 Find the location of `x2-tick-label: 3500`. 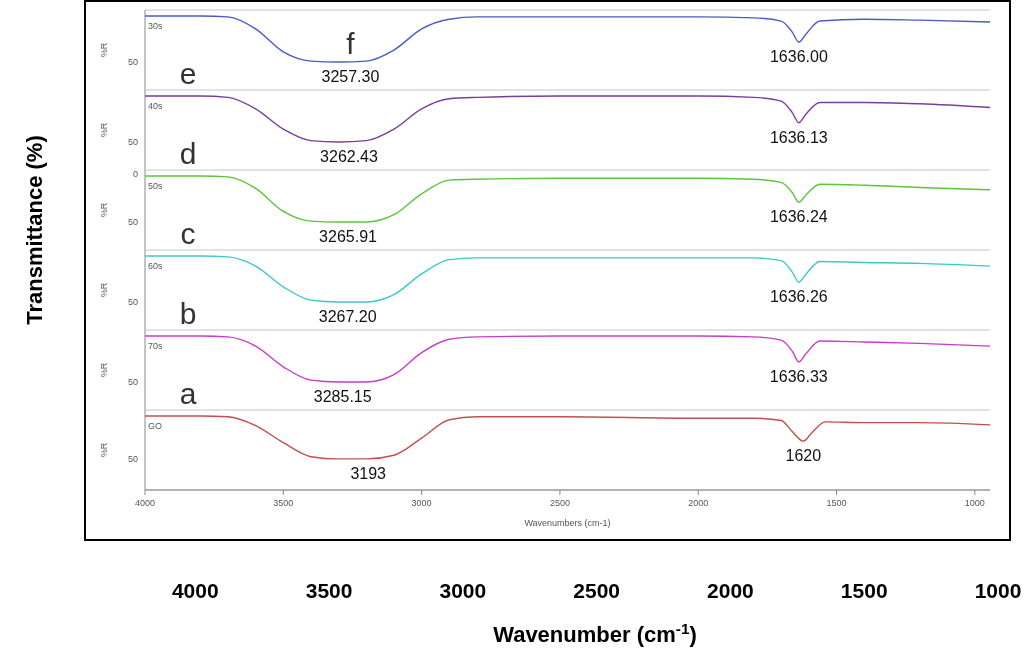

x2-tick-label: 3500 is located at coordinates (329, 590).